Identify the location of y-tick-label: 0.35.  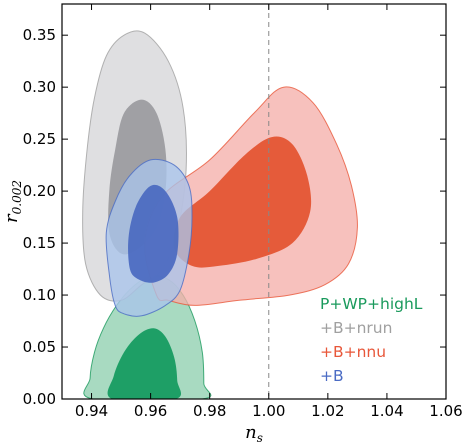
(39, 35).